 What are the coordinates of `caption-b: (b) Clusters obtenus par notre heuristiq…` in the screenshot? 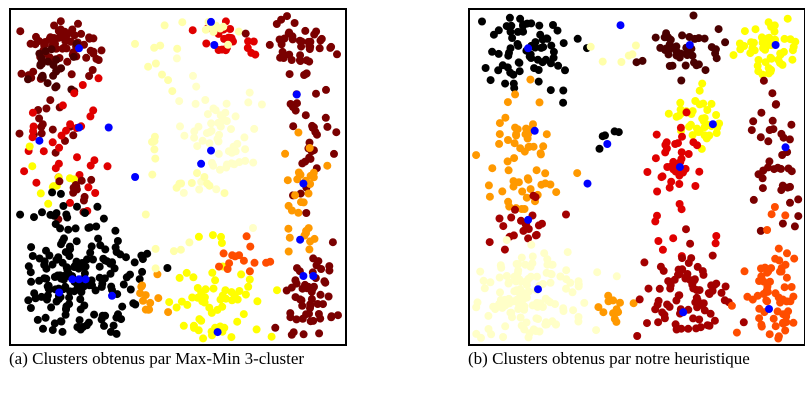 It's located at (609, 358).